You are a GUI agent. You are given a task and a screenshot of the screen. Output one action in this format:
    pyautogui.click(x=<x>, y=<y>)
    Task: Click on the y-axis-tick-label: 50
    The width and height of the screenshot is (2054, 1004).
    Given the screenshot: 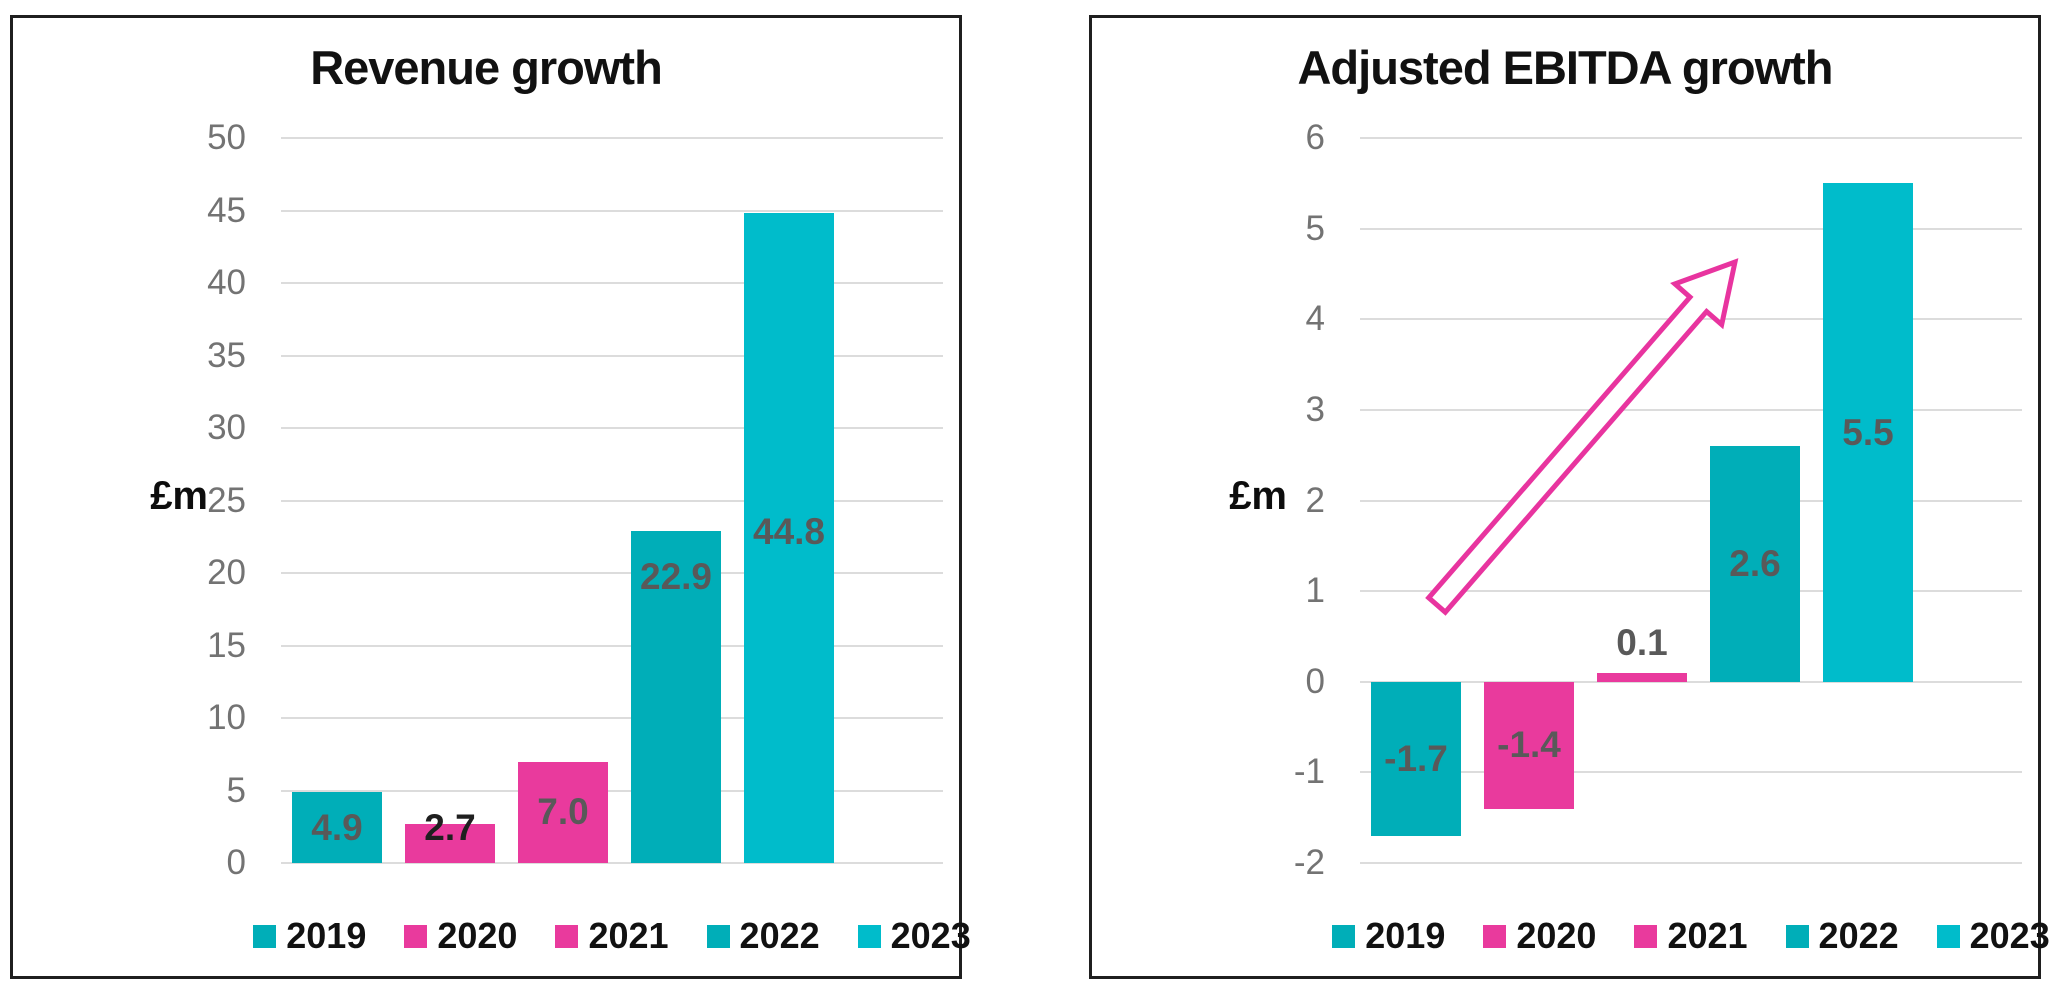 What is the action you would take?
    pyautogui.click(x=226, y=137)
    